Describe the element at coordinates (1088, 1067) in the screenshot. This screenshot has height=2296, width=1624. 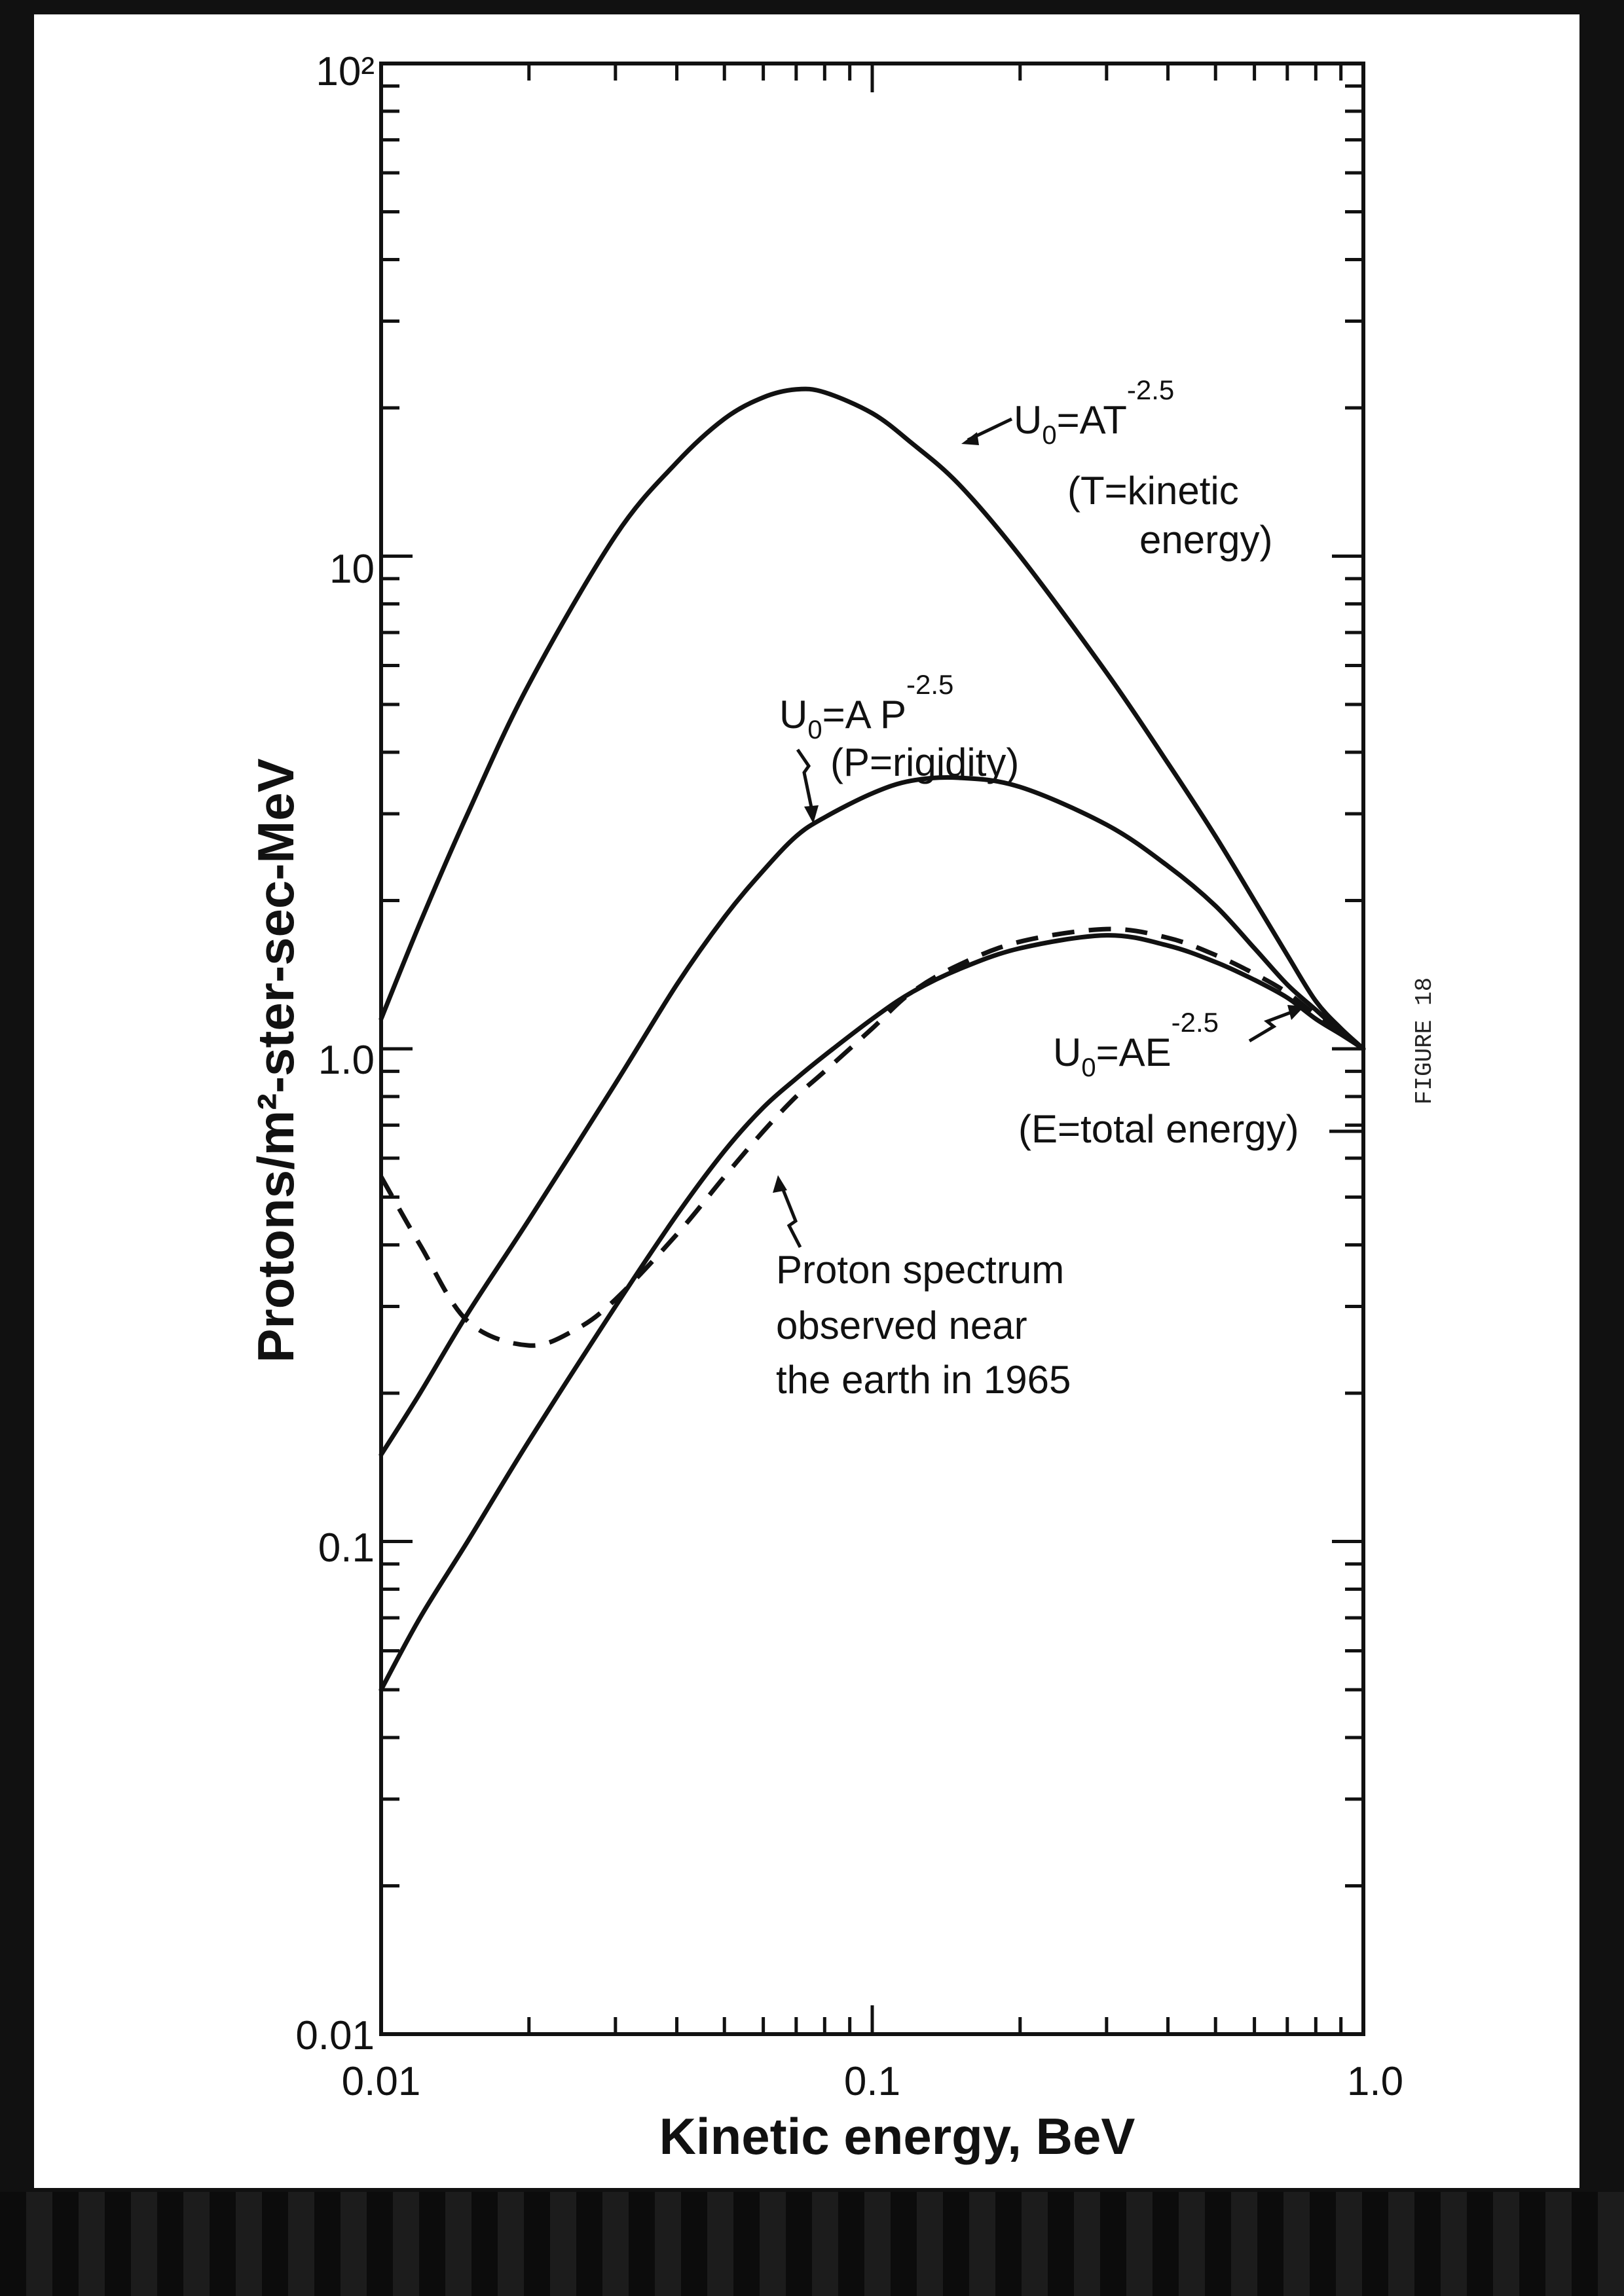
I see `annotation-ae-sub: 0` at that location.